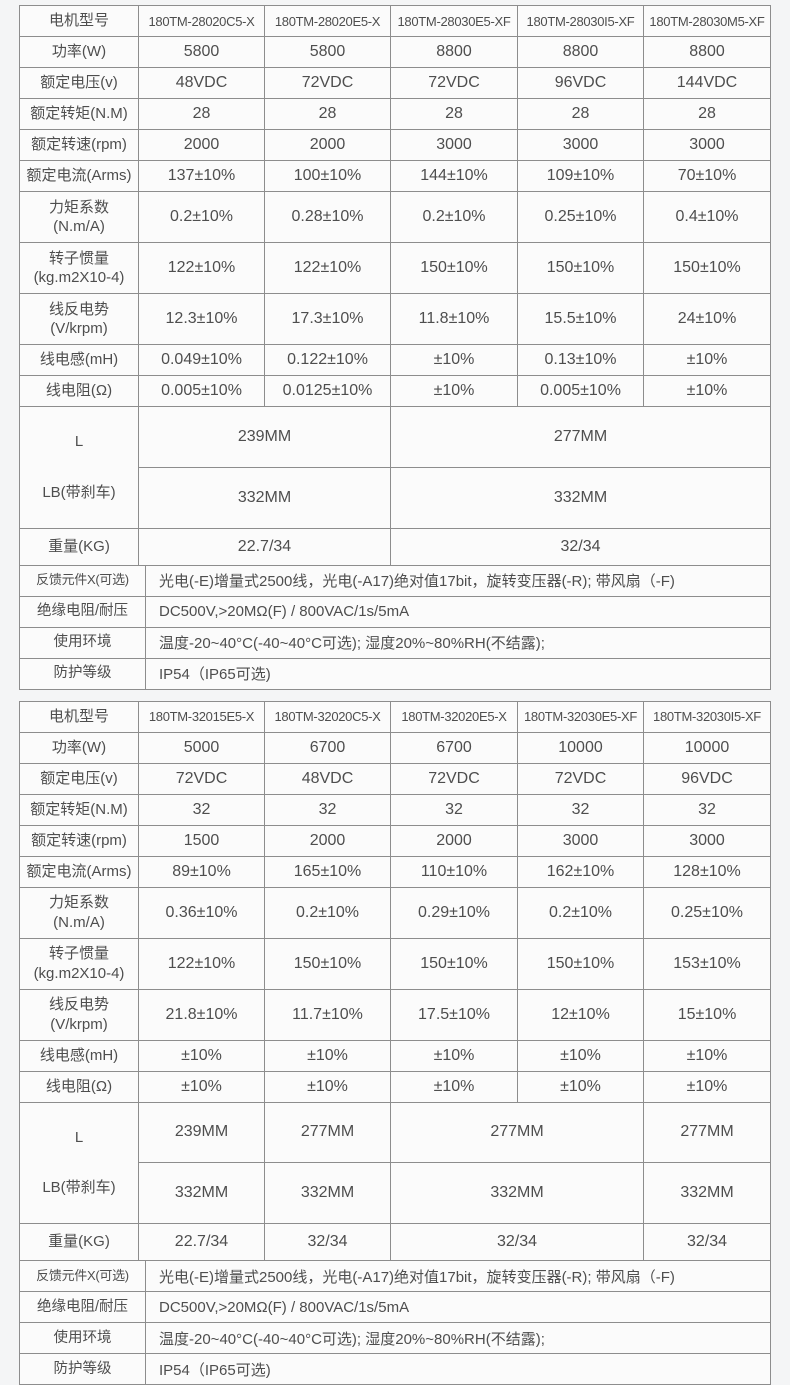 The width and height of the screenshot is (790, 1385). What do you see at coordinates (328, 360) in the screenshot?
I see `spec-cell: 0.122±10%` at bounding box center [328, 360].